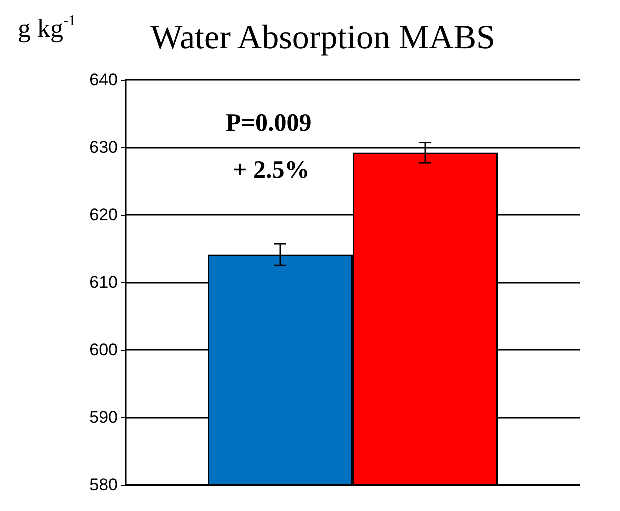 This screenshot has height=511, width=620. I want to click on chart-title: Water Absorption MABS, so click(323, 38).